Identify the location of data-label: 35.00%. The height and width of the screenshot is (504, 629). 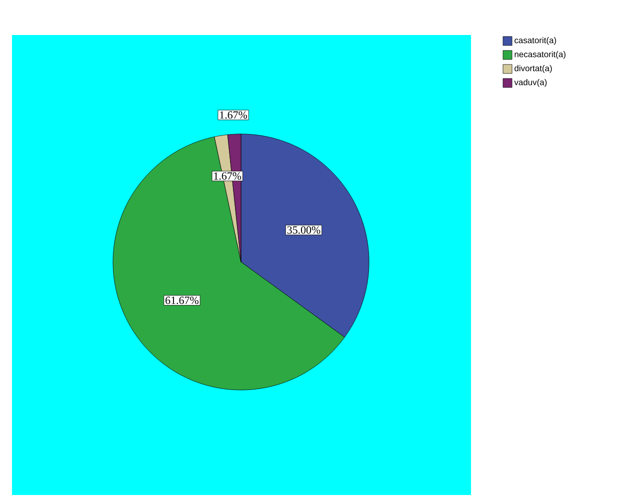
(303, 230).